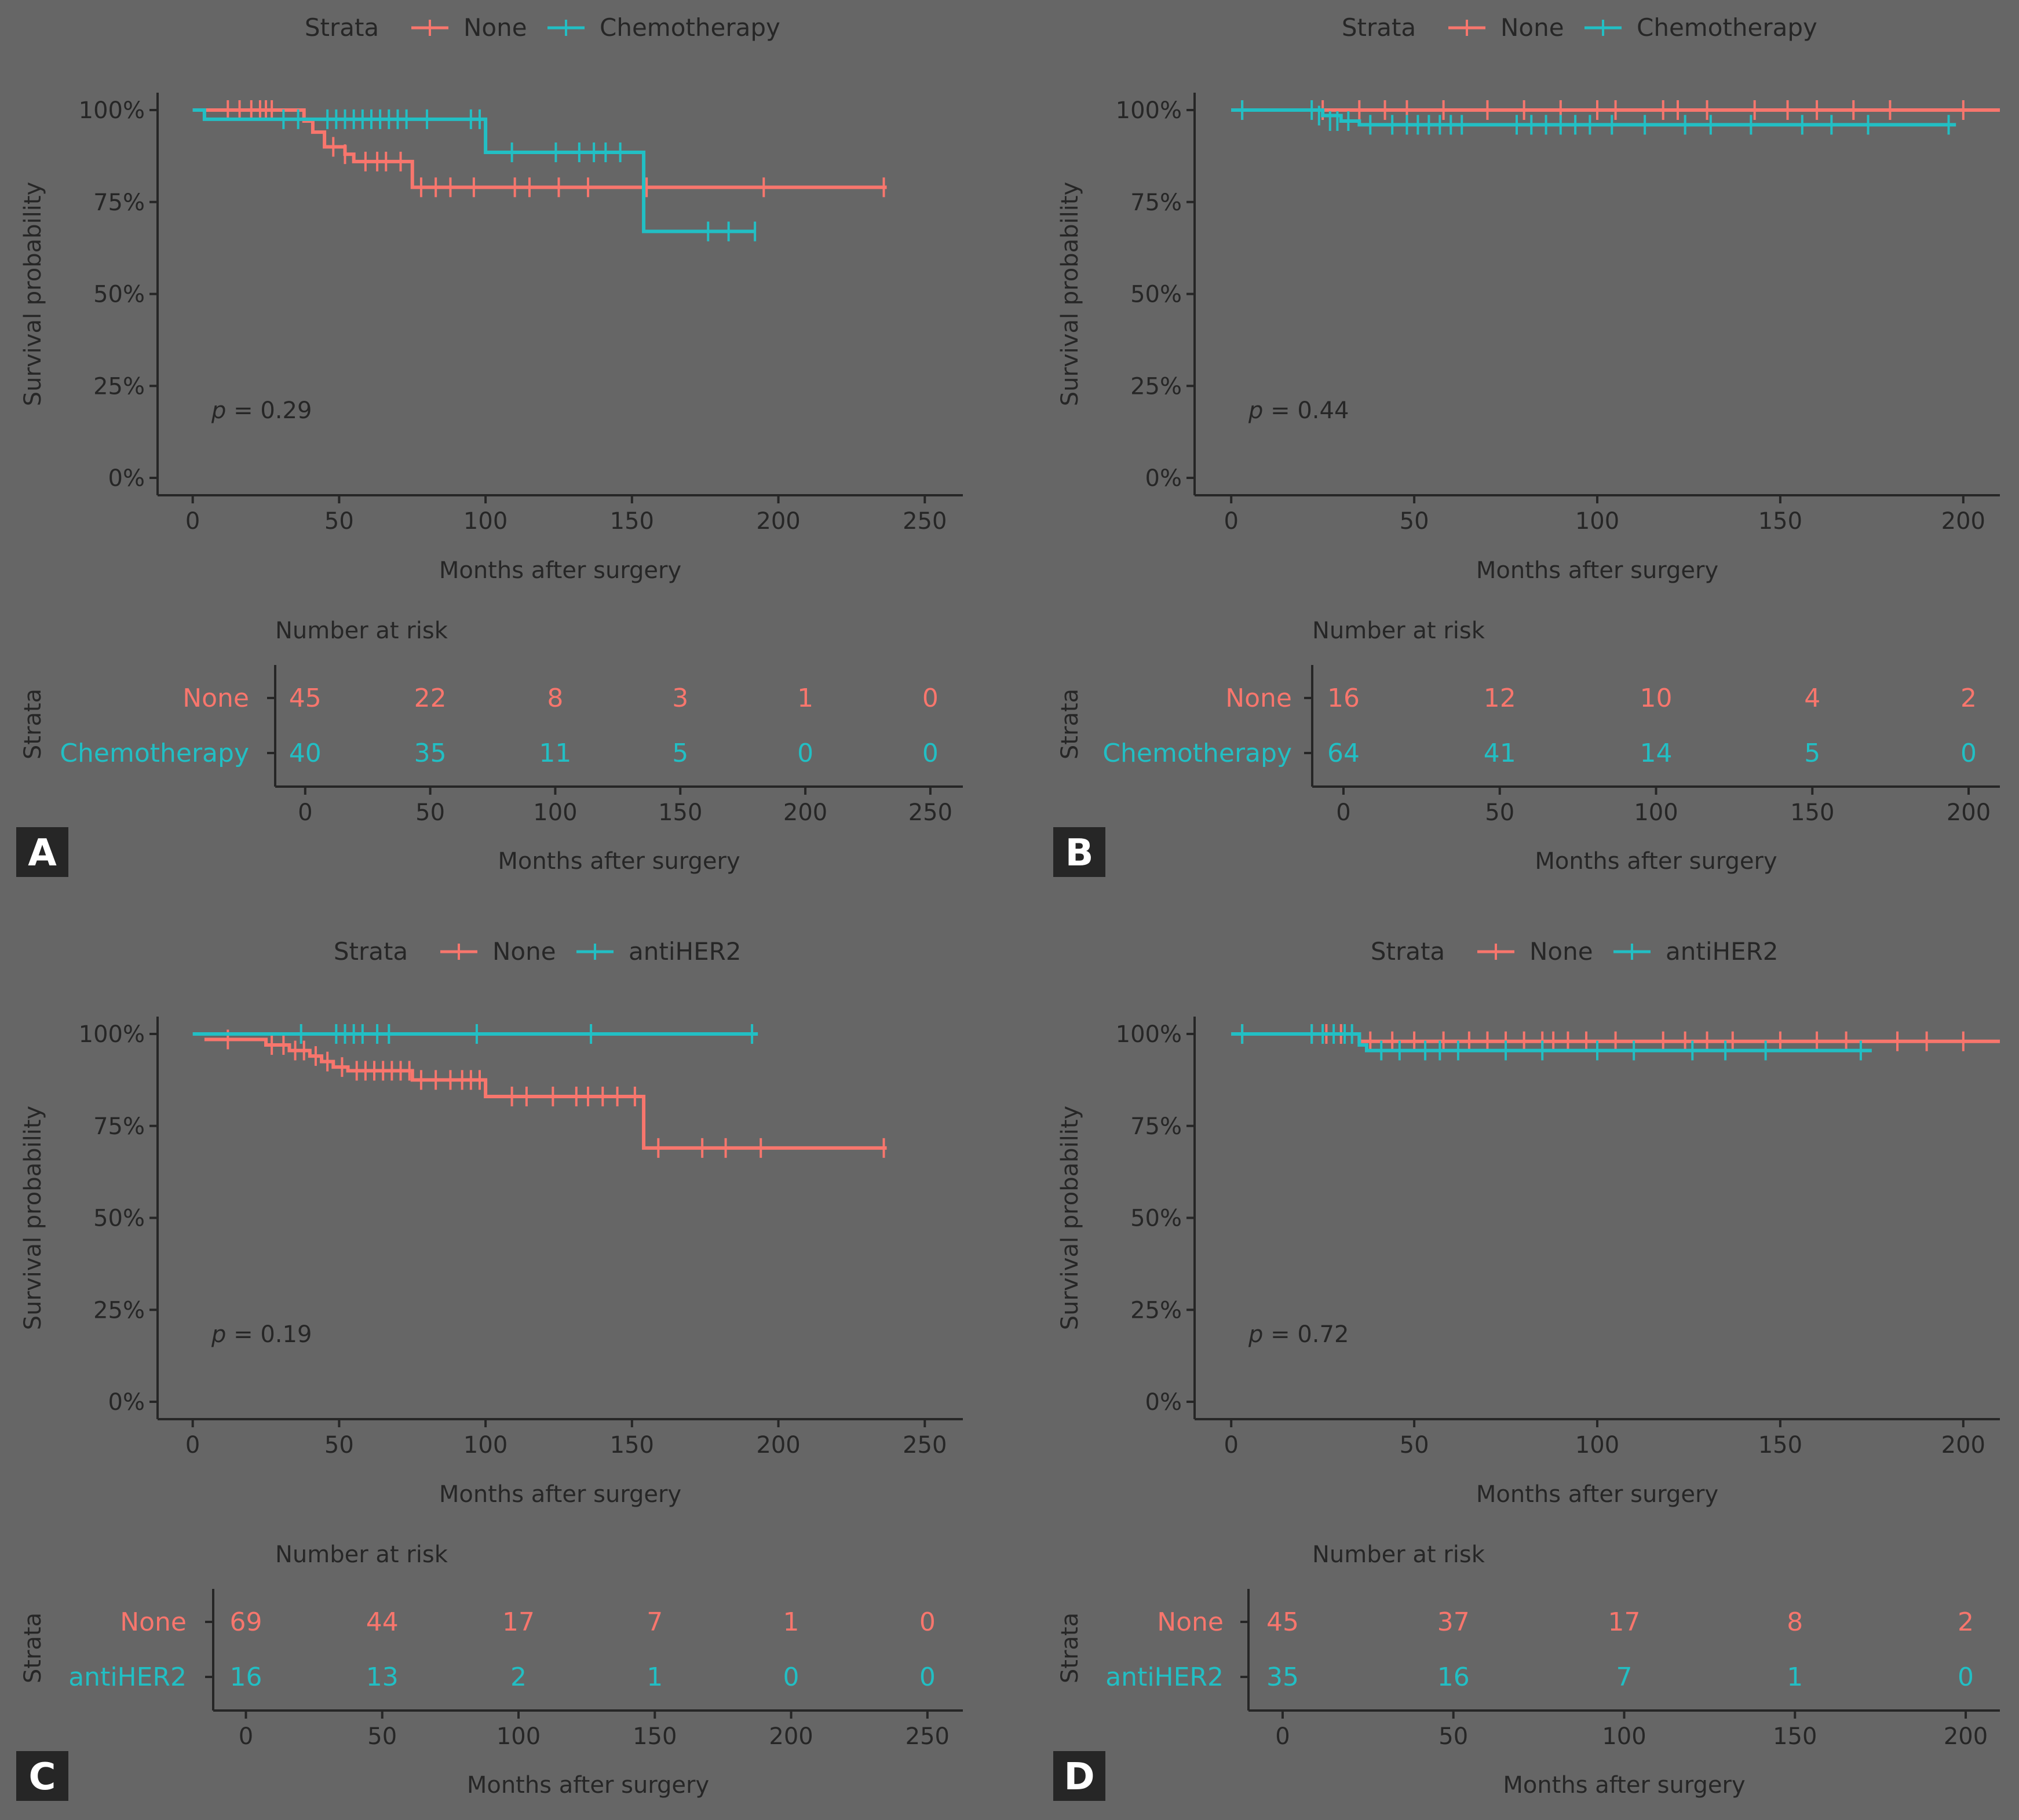  I want to click on x-tick-label: 100, so click(486, 521).